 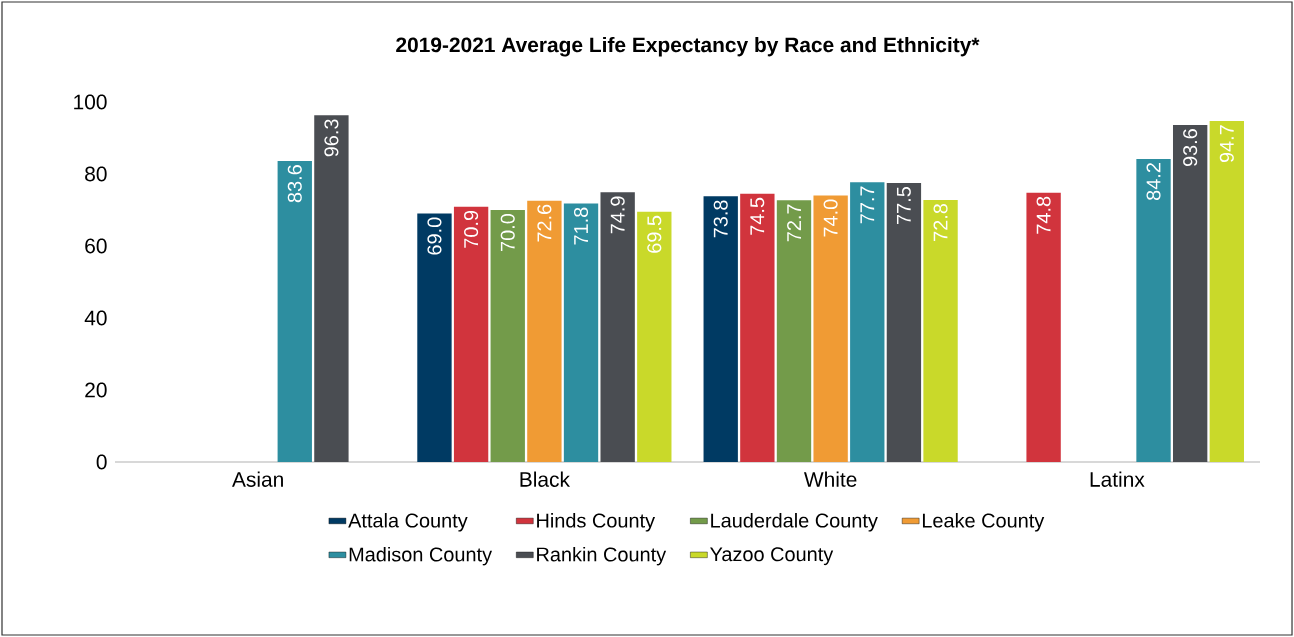 I want to click on data-label: 72.7, so click(x=794, y=223).